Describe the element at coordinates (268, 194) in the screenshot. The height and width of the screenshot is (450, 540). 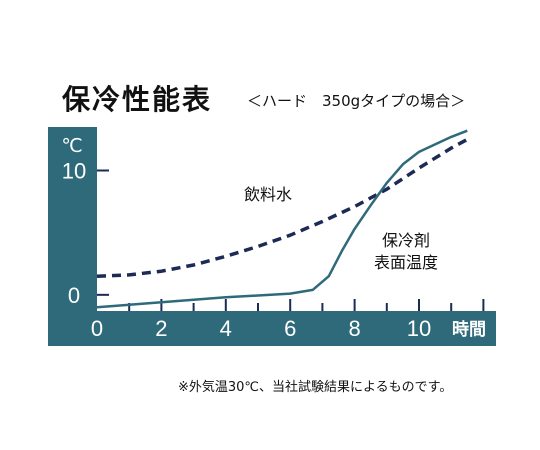
I see `series-label-beverage: 飲料水` at that location.